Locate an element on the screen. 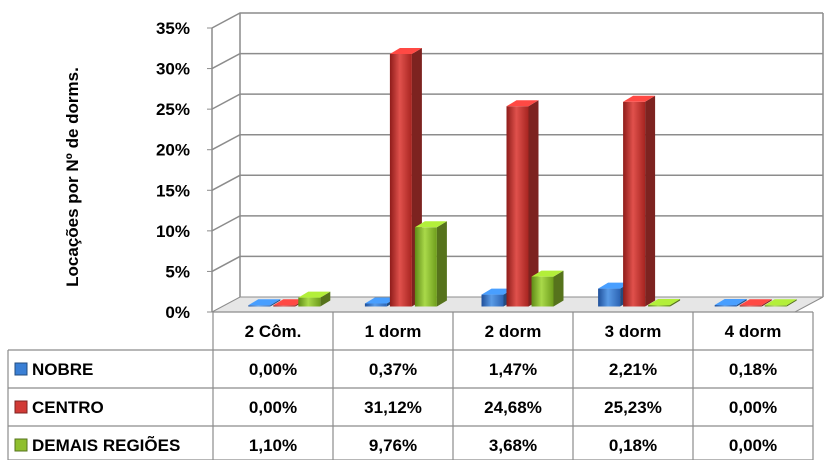 Image resolution: width=828 pixels, height=460 pixels. y-axis-label: Locações por Nº de dorms. is located at coordinates (72, 177).